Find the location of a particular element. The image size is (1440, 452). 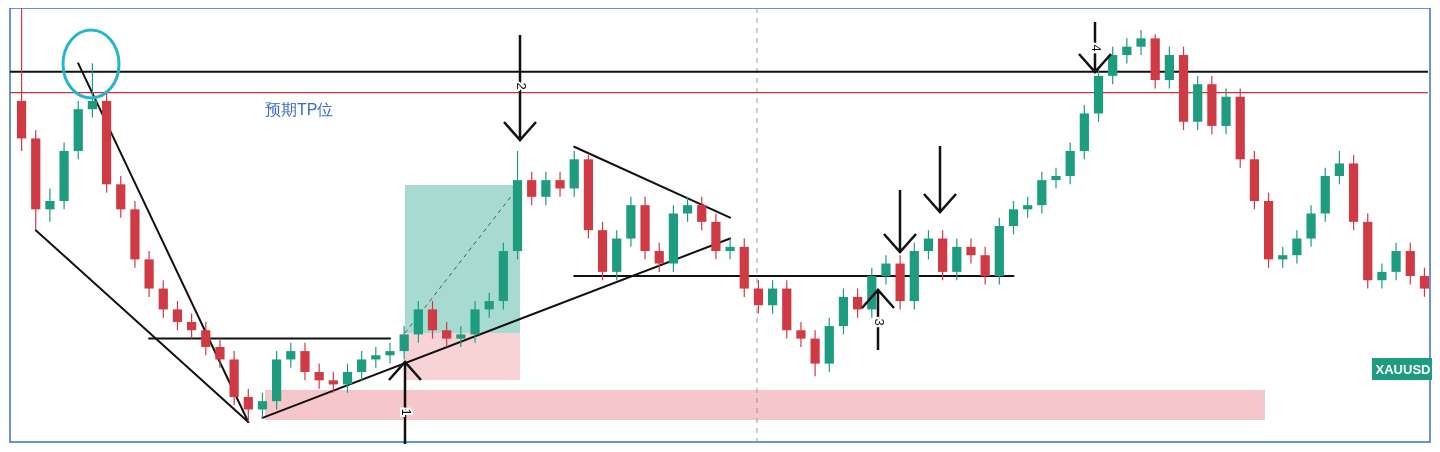

annotation: XAUUSD is located at coordinates (1403, 369).